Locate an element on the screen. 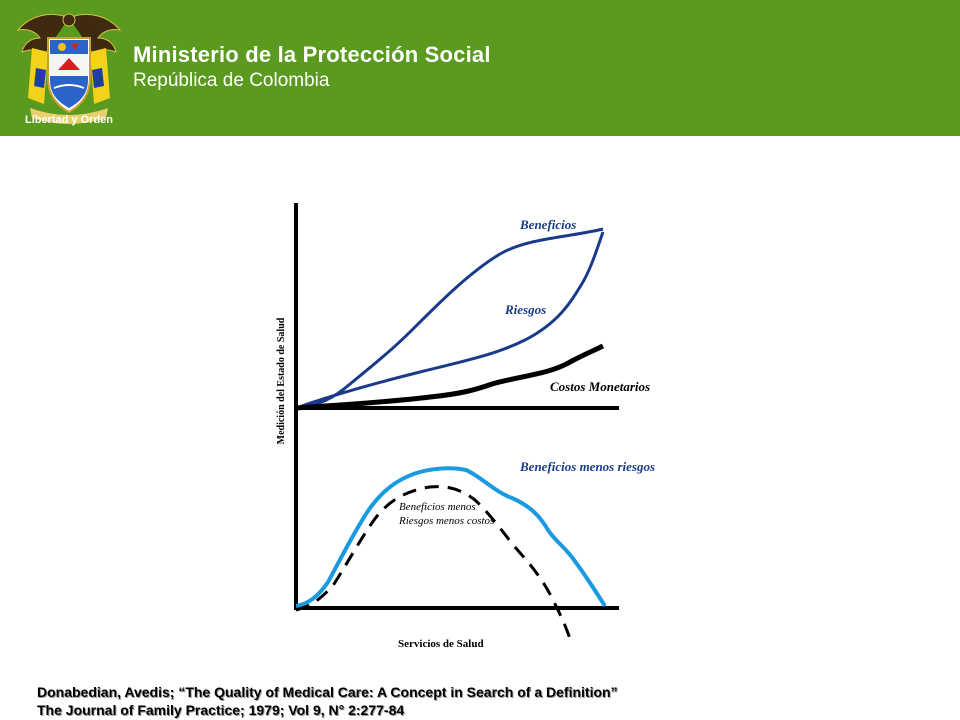 The height and width of the screenshot is (720, 960). net-benefit-label-line1: Beneficios menos is located at coordinates (437, 507).